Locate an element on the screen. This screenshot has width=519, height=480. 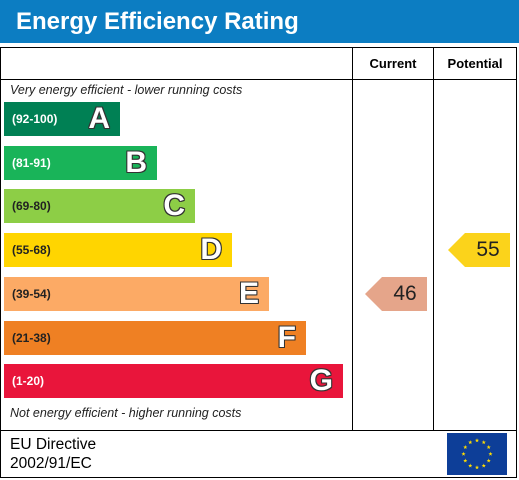
band-b: (81-91) B is located at coordinates (80, 162).